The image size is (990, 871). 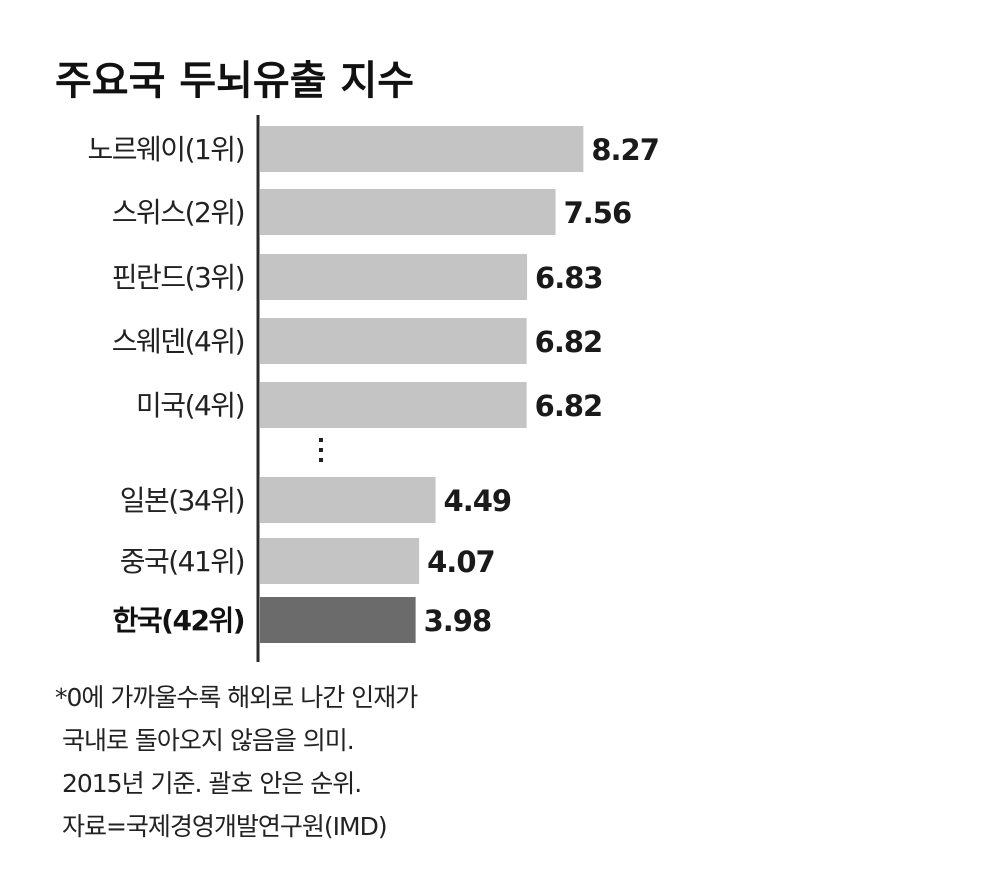 I want to click on category-label: 스웨덴(4위), so click(x=178, y=341).